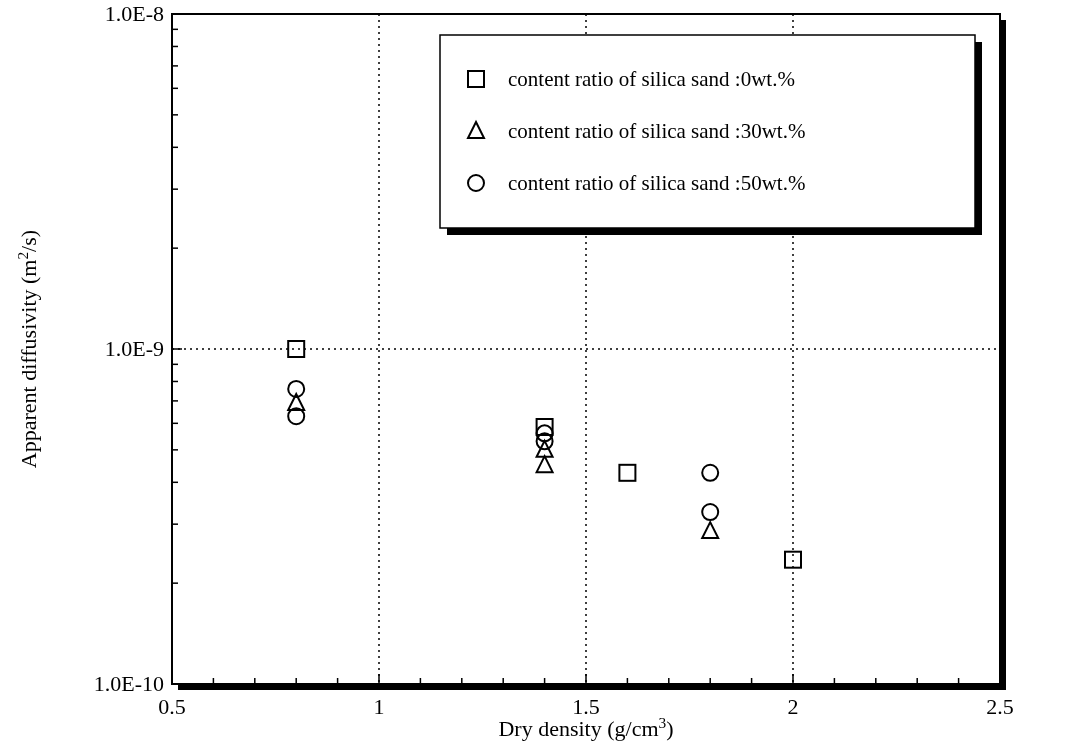  Describe the element at coordinates (128, 683) in the screenshot. I see `y-tick-label: 1.0E-10` at that location.